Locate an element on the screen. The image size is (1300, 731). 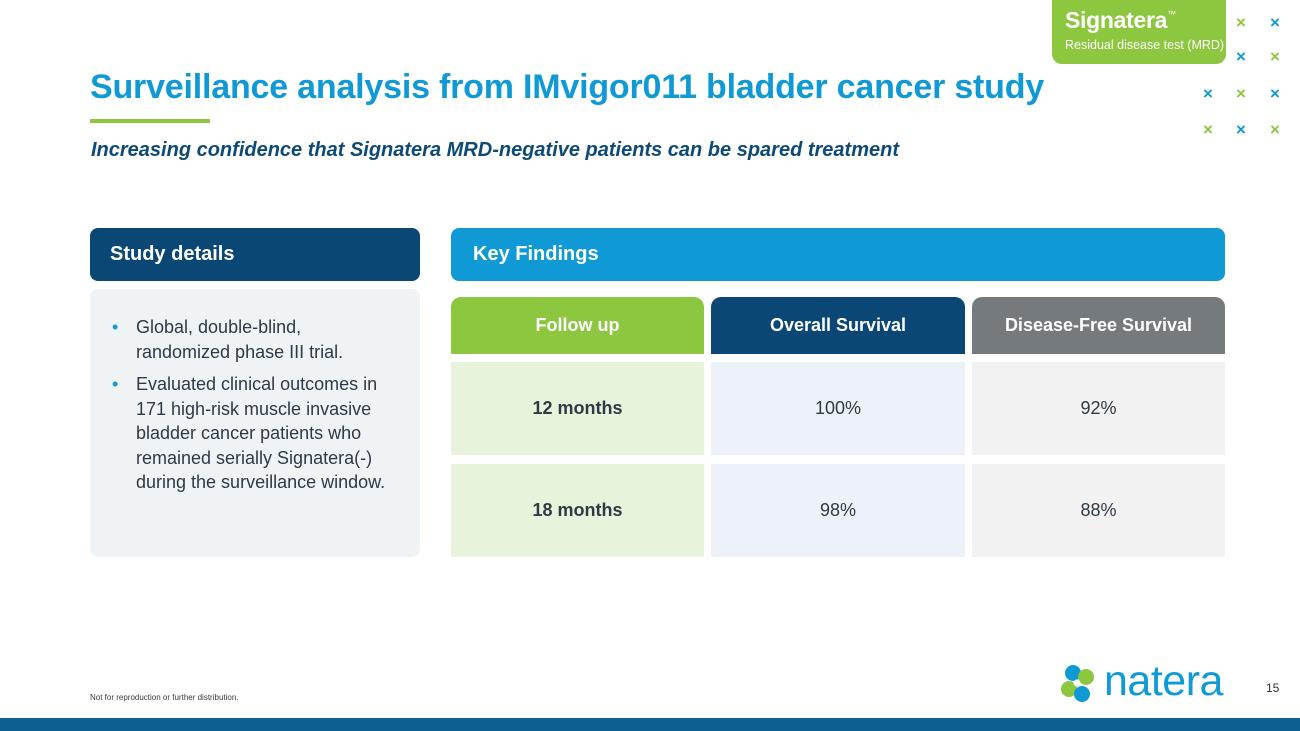
signatera-badge: Signatera™ Residual disease test (MRD) is located at coordinates (1139, 32).